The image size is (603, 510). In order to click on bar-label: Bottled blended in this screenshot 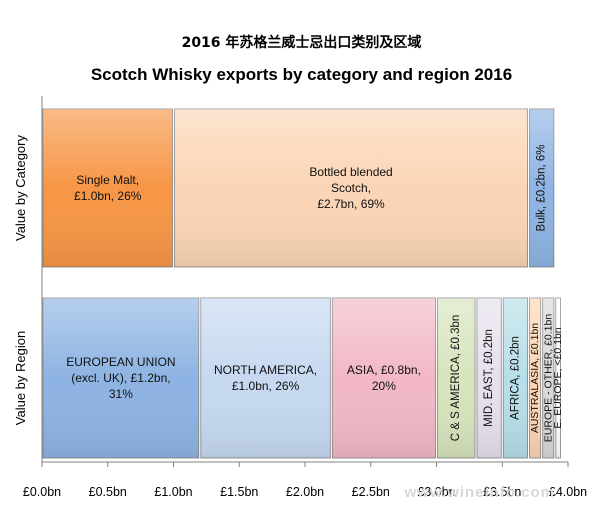, I will do `click(350, 172)`.